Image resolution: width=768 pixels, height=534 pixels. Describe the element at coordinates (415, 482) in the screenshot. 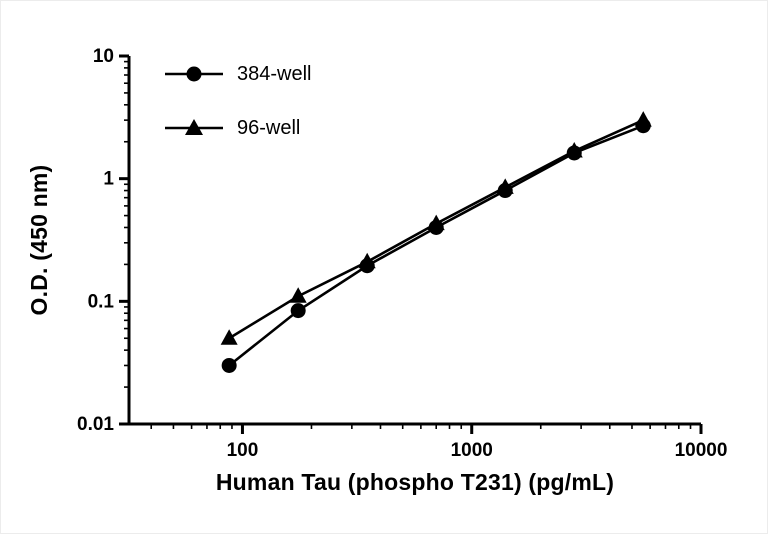

I see `x-axis-title: Human Tau (phospho T231) (pg/mL)` at that location.